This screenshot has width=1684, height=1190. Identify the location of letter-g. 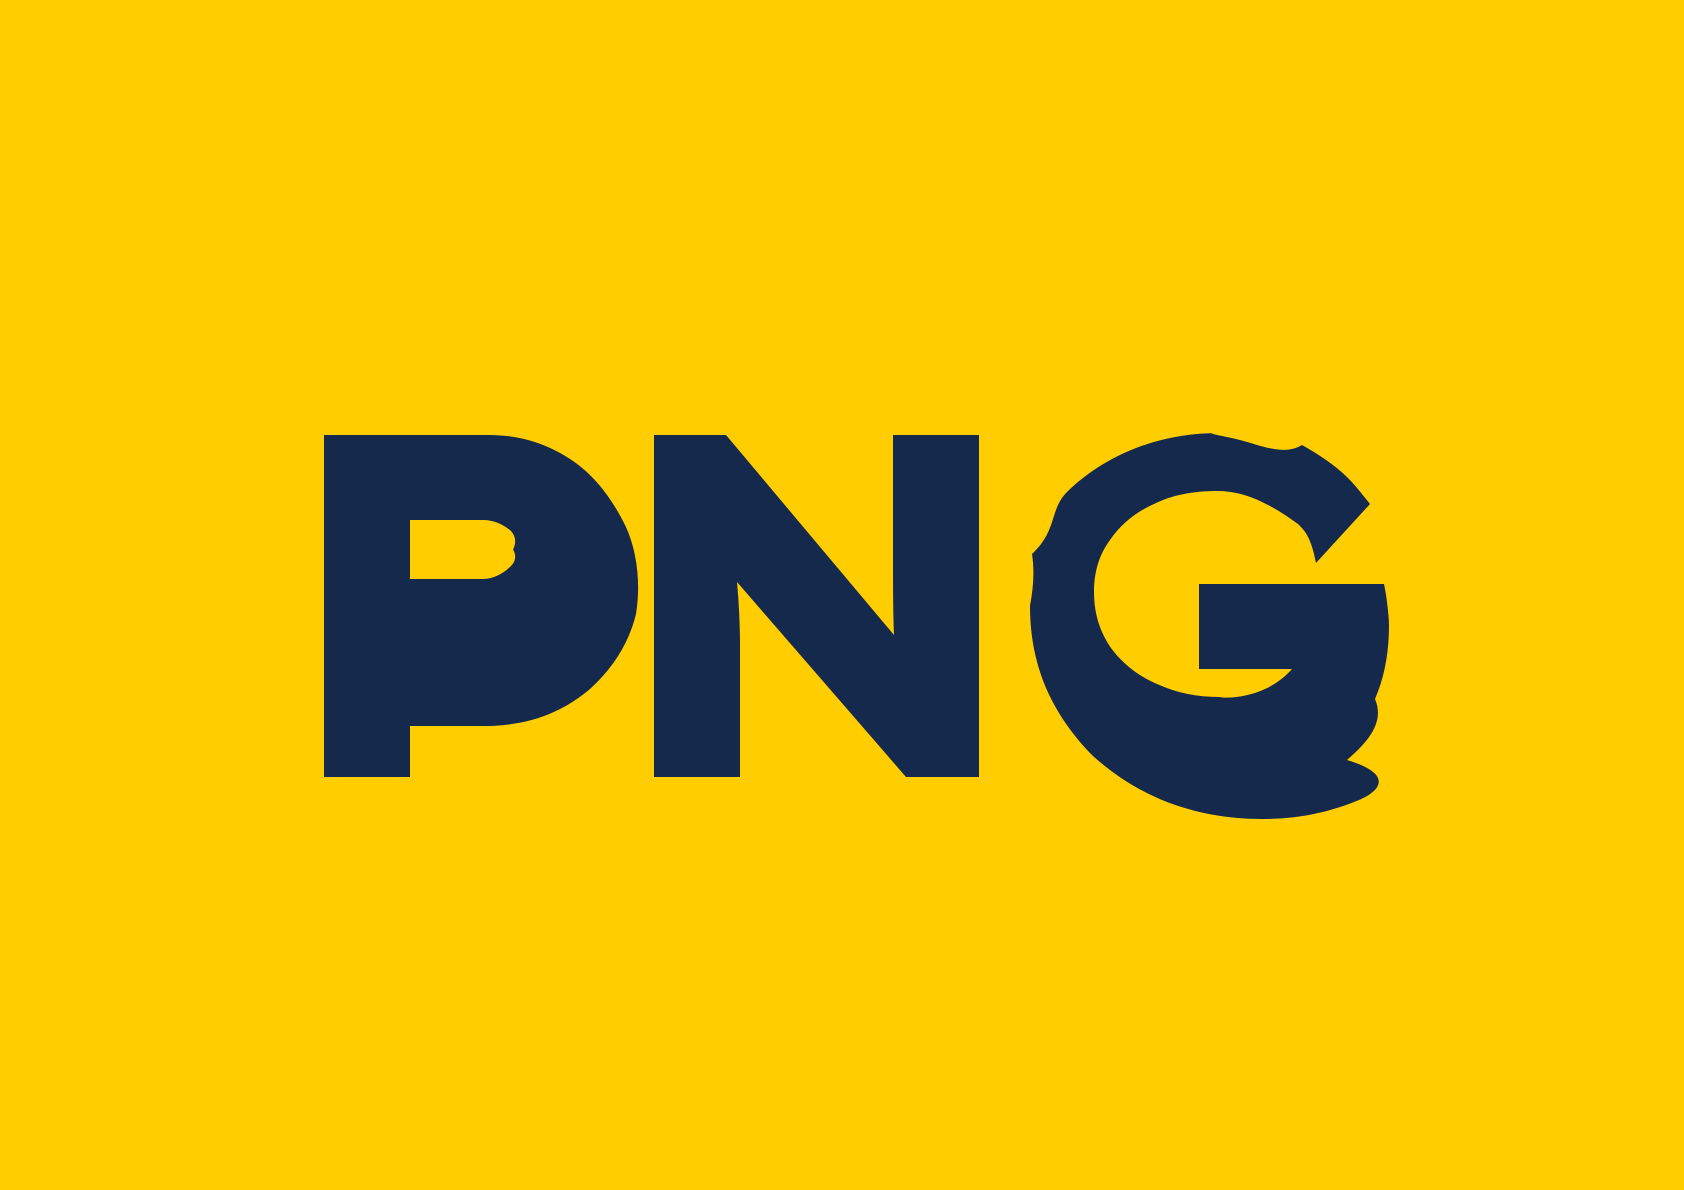
(1209, 626).